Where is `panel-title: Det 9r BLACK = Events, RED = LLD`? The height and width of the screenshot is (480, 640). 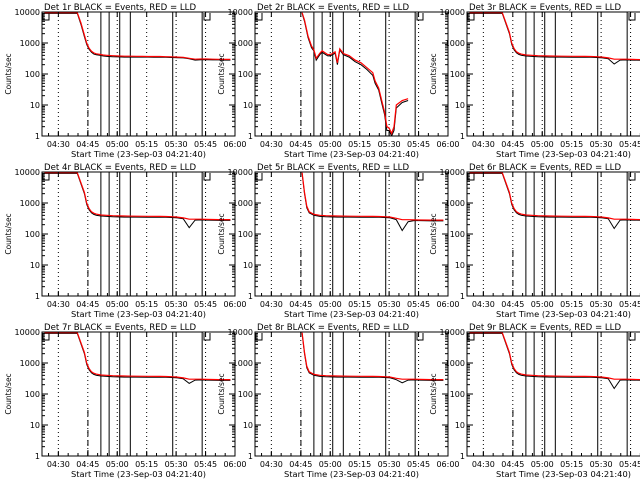
panel-title: Det 9r BLACK = Events, RED = LLD is located at coordinates (545, 328).